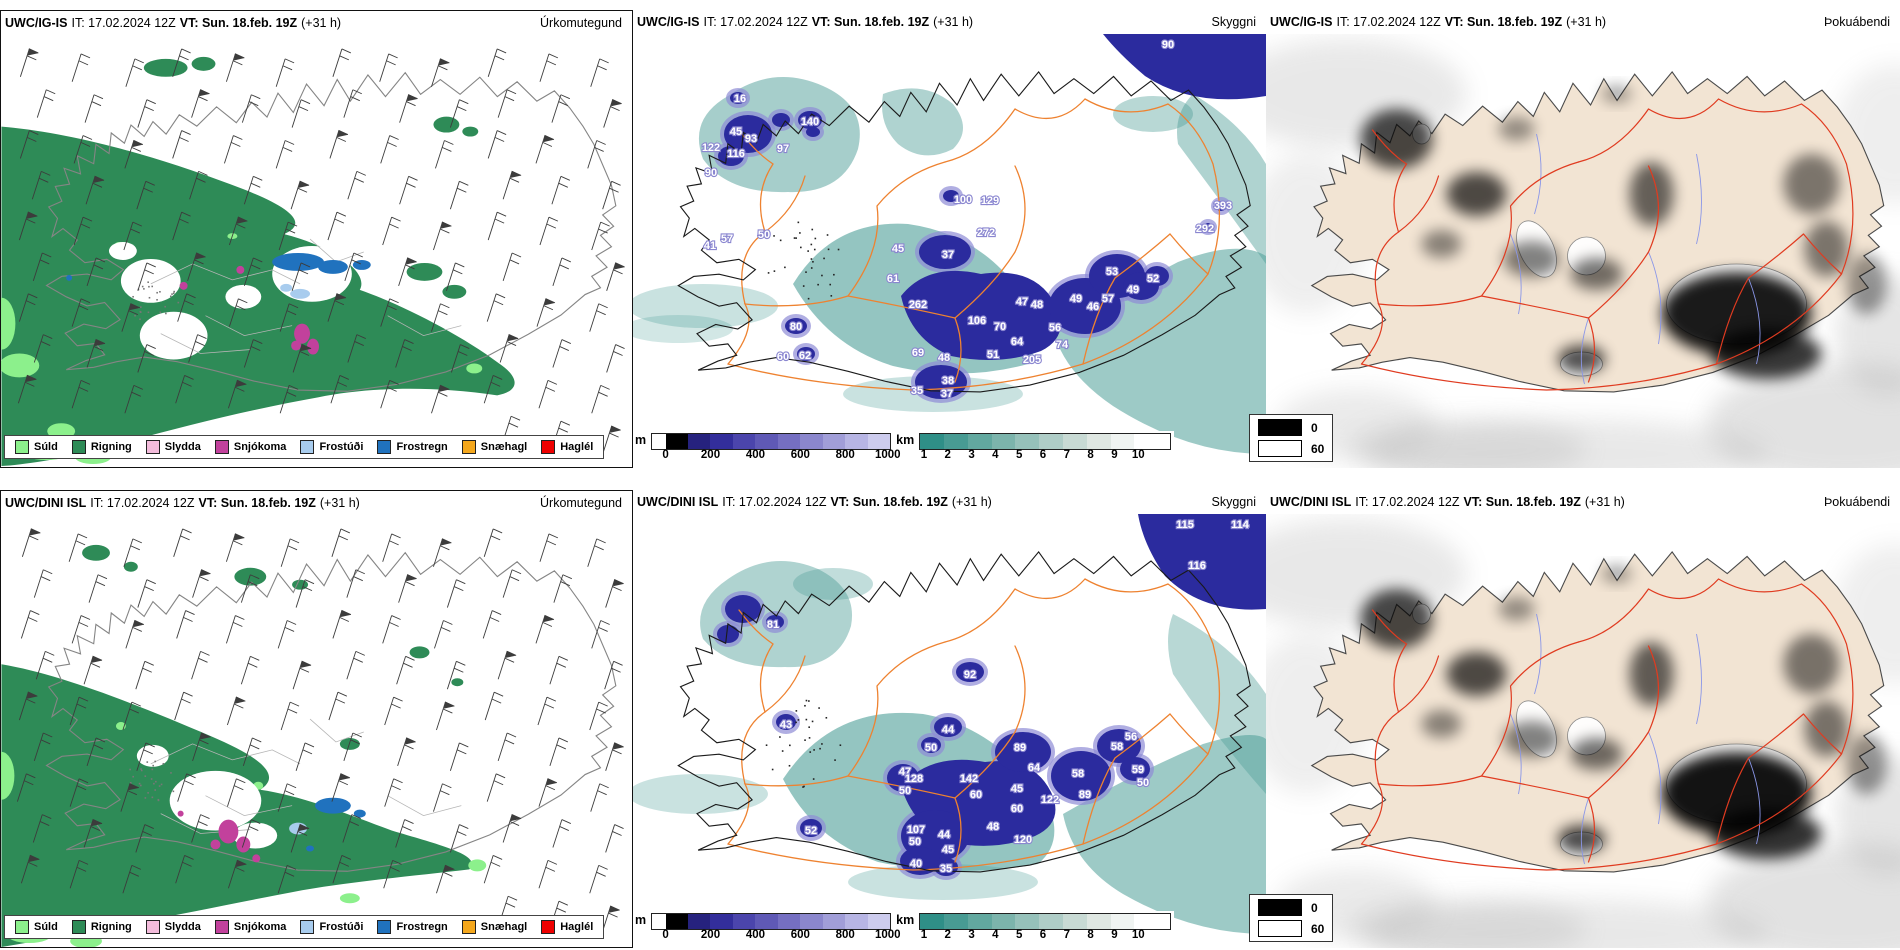 This screenshot has height=950, width=1900. Describe the element at coordinates (805, 356) in the screenshot. I see `visibility-value: 62` at that location.